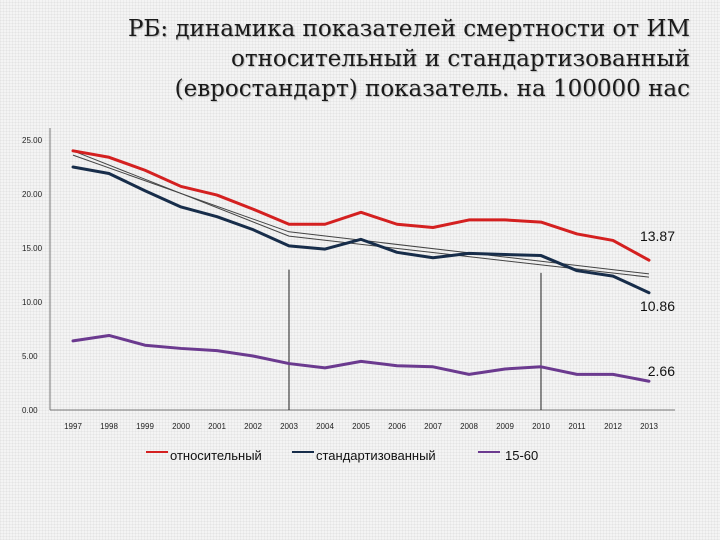 This screenshot has width=720, height=540. I want to click on legend-label-standardized: стандартизованный, so click(376, 455).